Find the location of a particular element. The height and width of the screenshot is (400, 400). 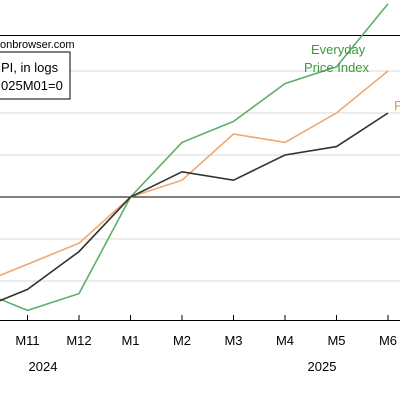

legend-box is located at coordinates (35, 75).